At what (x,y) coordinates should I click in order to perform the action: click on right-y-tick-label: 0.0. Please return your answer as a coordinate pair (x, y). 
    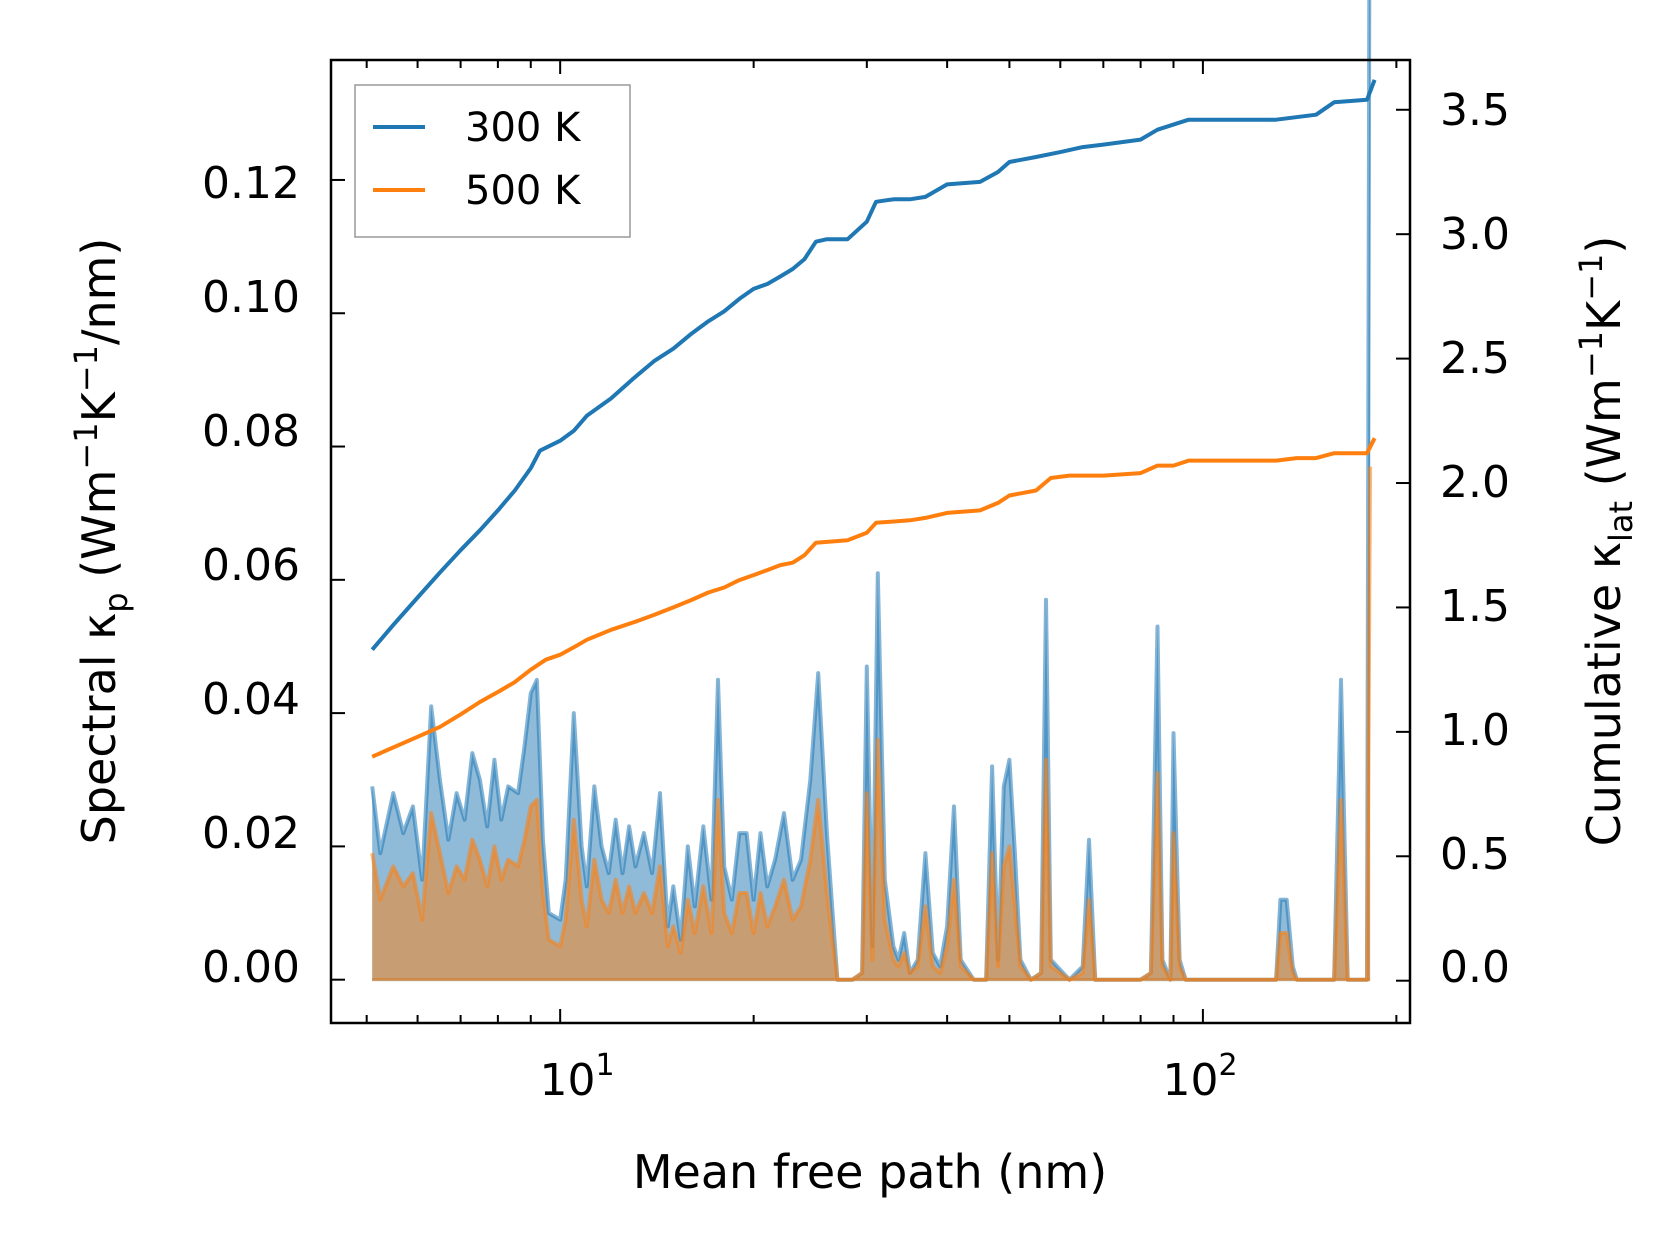
    Looking at the image, I should click on (1475, 967).